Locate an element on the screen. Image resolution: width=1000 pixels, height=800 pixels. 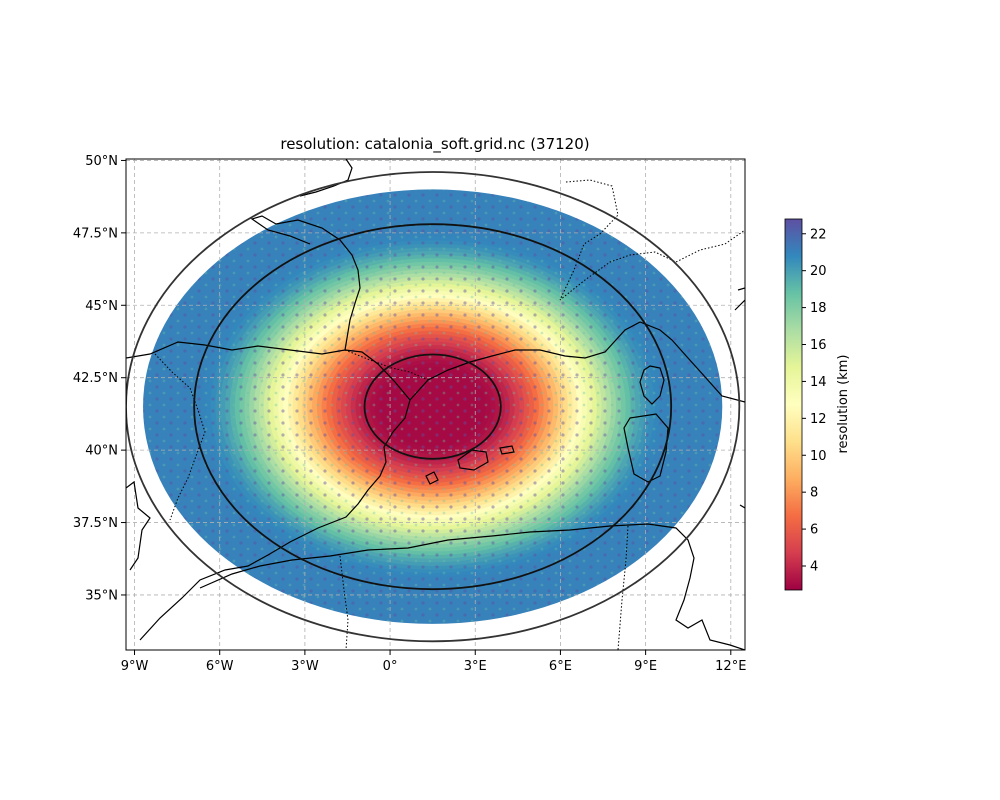
border-africa is located at coordinates (484, 587).